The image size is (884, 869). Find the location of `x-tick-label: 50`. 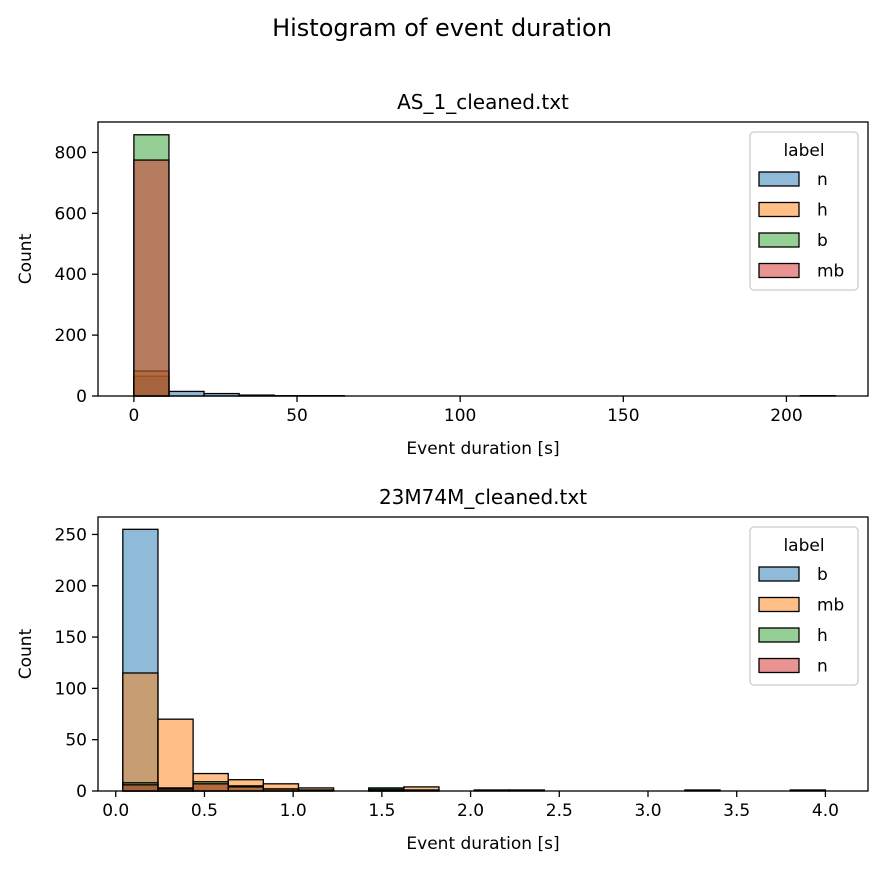

x-tick-label: 50 is located at coordinates (297, 416).